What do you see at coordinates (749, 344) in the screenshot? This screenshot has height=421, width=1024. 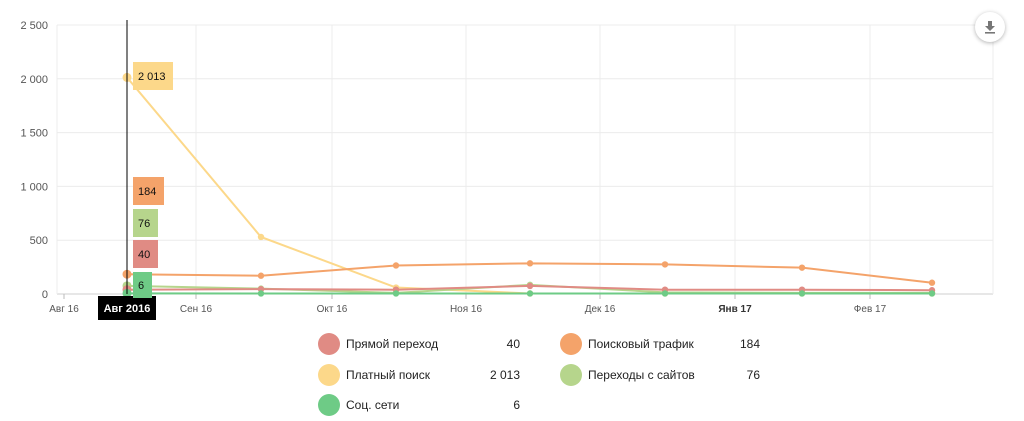 I see `legend-value: 184` at bounding box center [749, 344].